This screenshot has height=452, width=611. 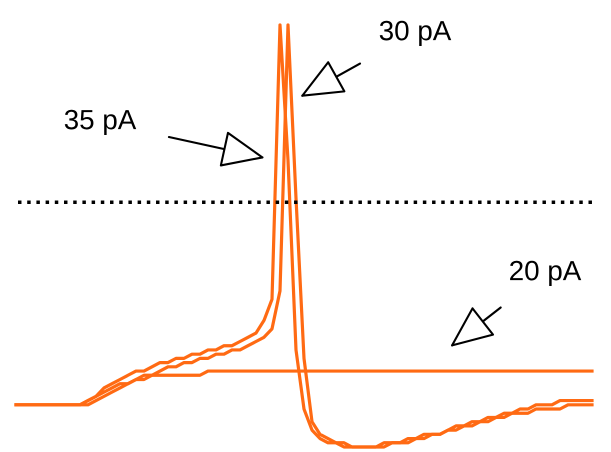 I want to click on annotation: 30 pA, so click(x=416, y=33).